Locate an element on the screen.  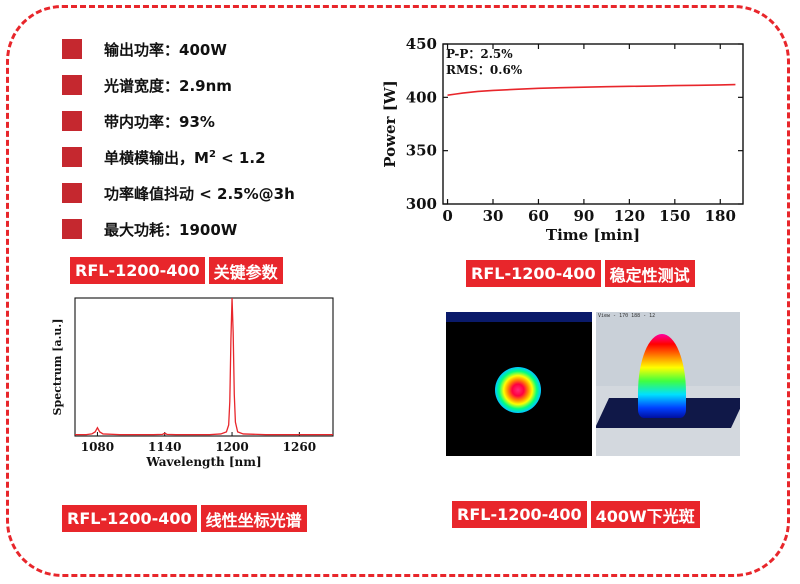
spec-text: 输出功率：400W is located at coordinates (165, 49).